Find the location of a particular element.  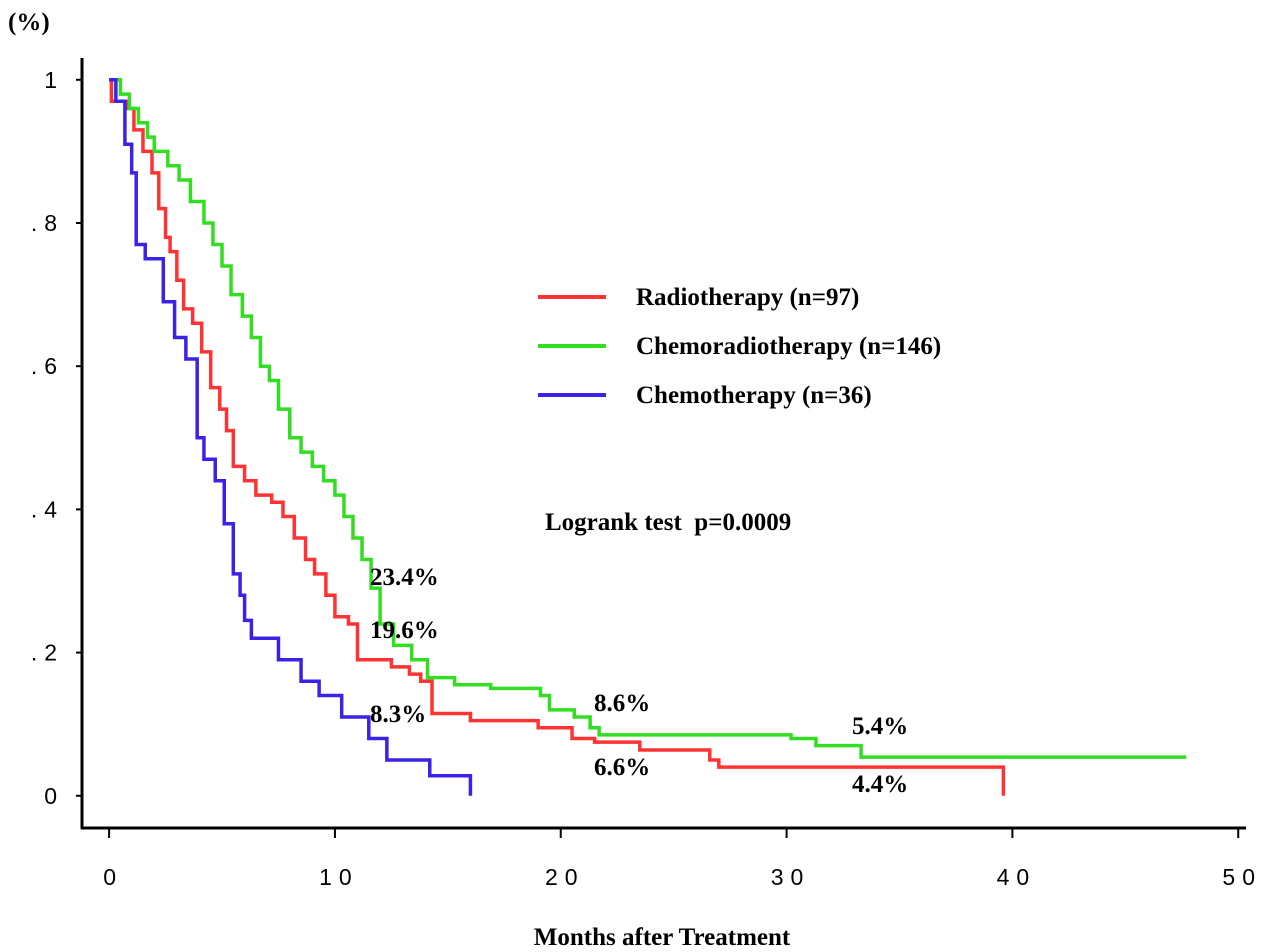

x-tick-label: 30 is located at coordinates (791, 877).